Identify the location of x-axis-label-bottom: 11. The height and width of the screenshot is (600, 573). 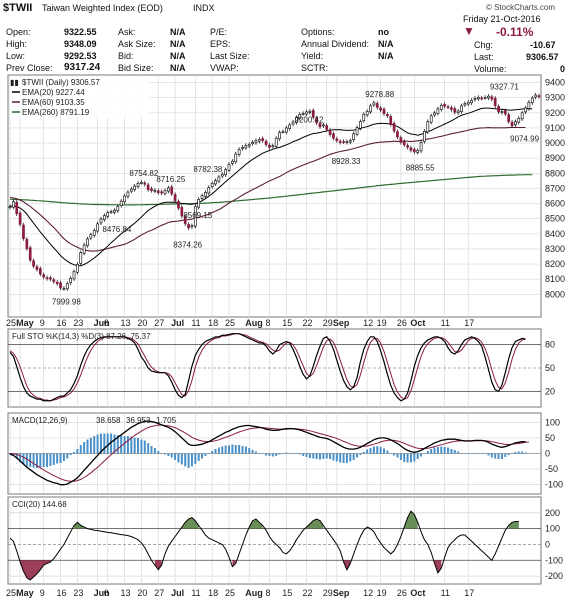
(445, 593).